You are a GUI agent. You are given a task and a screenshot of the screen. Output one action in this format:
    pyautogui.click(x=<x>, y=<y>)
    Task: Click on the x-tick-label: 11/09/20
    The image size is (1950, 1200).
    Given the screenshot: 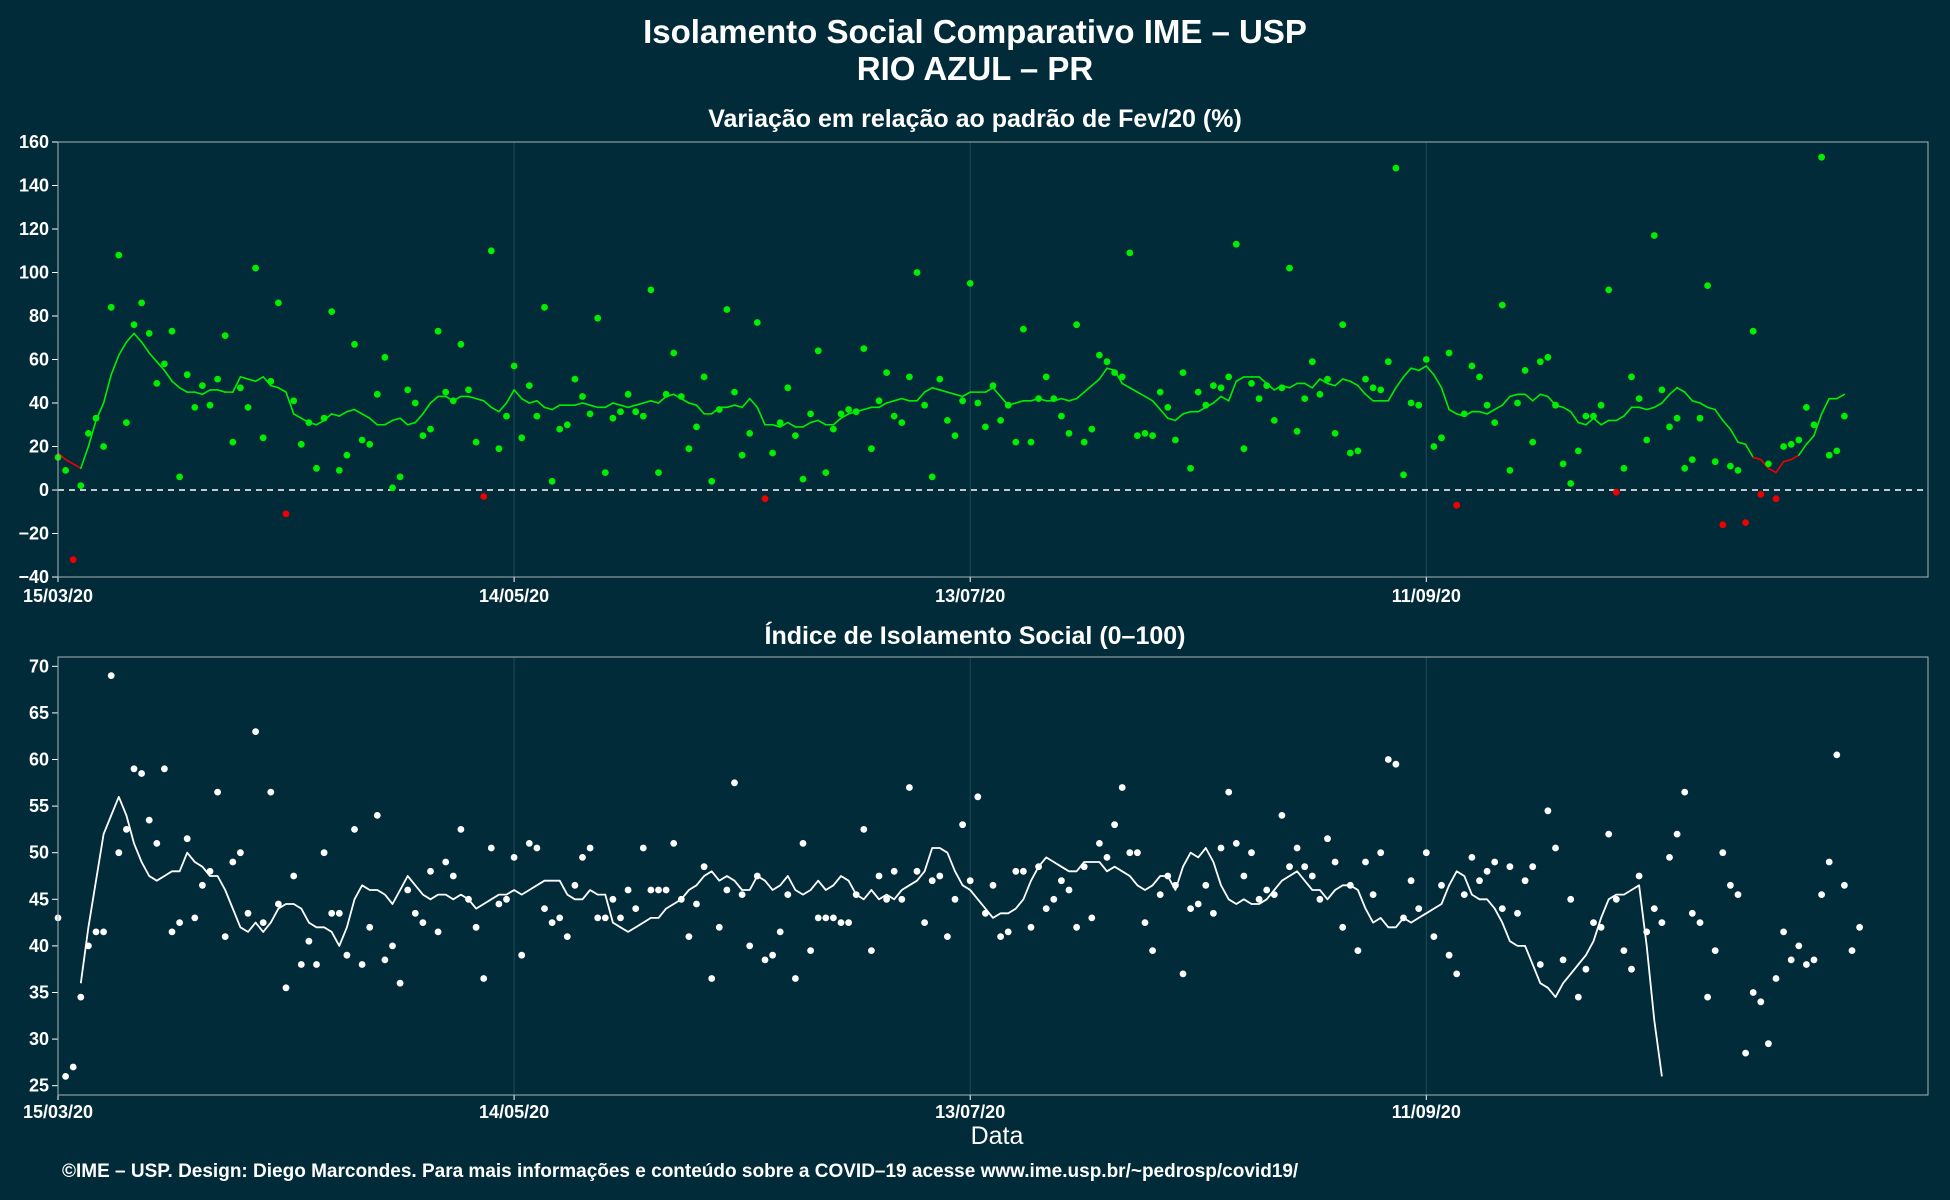 What is the action you would take?
    pyautogui.click(x=1426, y=1112)
    